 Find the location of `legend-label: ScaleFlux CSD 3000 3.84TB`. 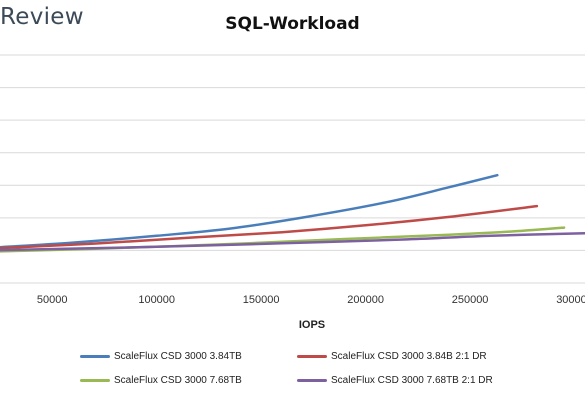

legend-label: ScaleFlux CSD 3000 3.84TB is located at coordinates (178, 356).